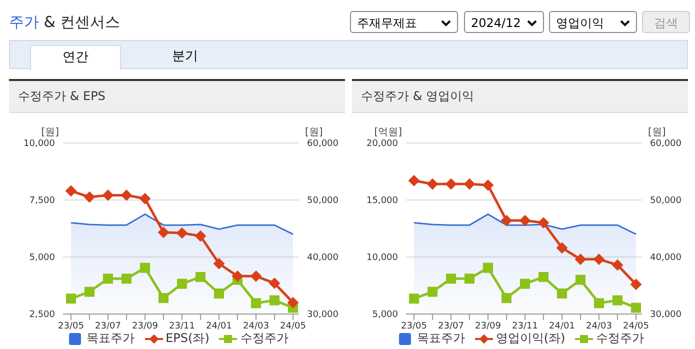  I want to click on legend-label: EPS(좌), so click(187, 338).